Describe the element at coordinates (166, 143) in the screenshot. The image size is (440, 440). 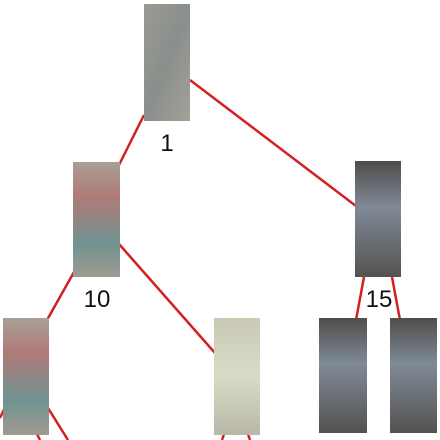
I see `node-label: 1` at that location.